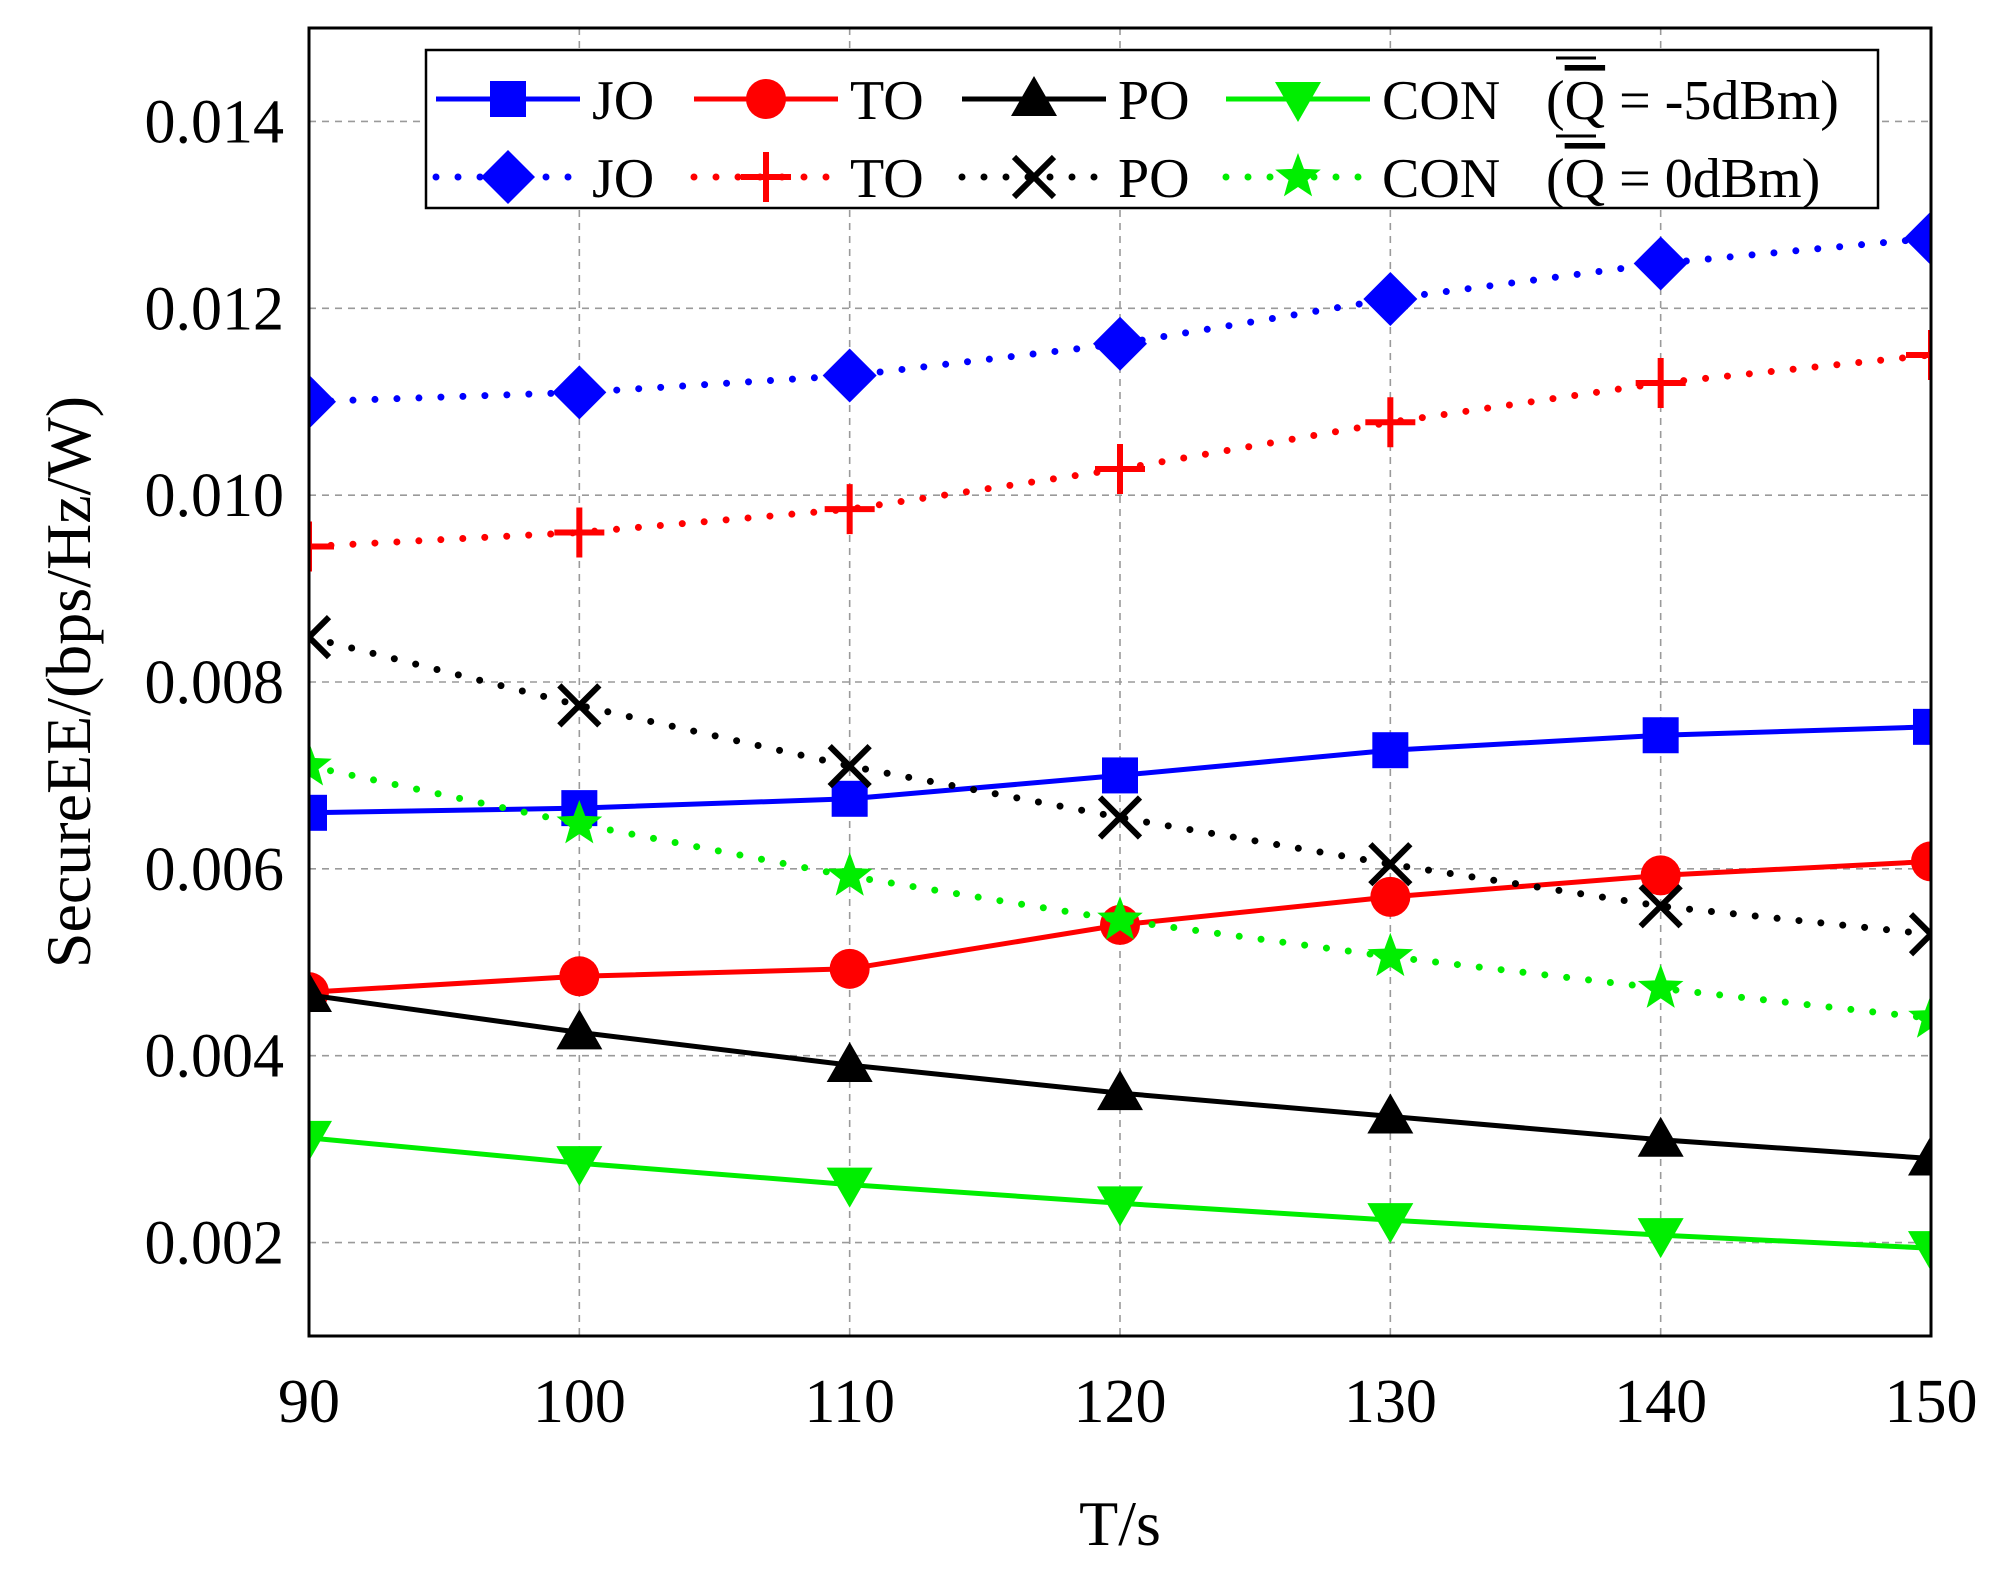 Image resolution: width=2008 pixels, height=1575 pixels. Describe the element at coordinates (1722, 101) in the screenshot. I see `legend-row-1-suffix: = -5dBm)` at that location.